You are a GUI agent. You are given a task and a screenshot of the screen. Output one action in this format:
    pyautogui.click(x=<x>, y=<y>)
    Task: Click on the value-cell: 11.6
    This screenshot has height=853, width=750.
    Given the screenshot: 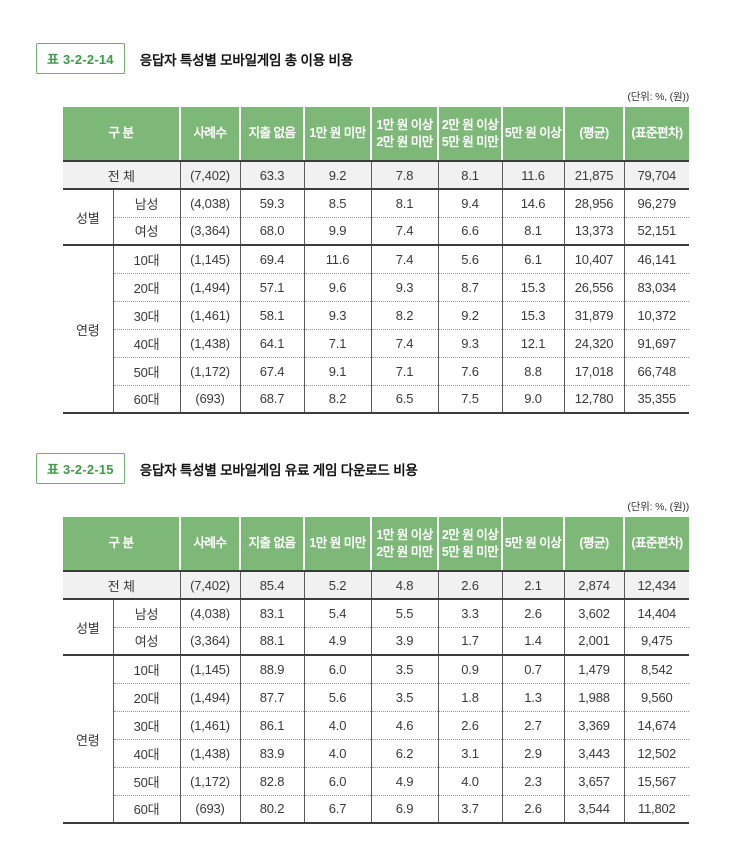 What is the action you would take?
    pyautogui.click(x=337, y=258)
    